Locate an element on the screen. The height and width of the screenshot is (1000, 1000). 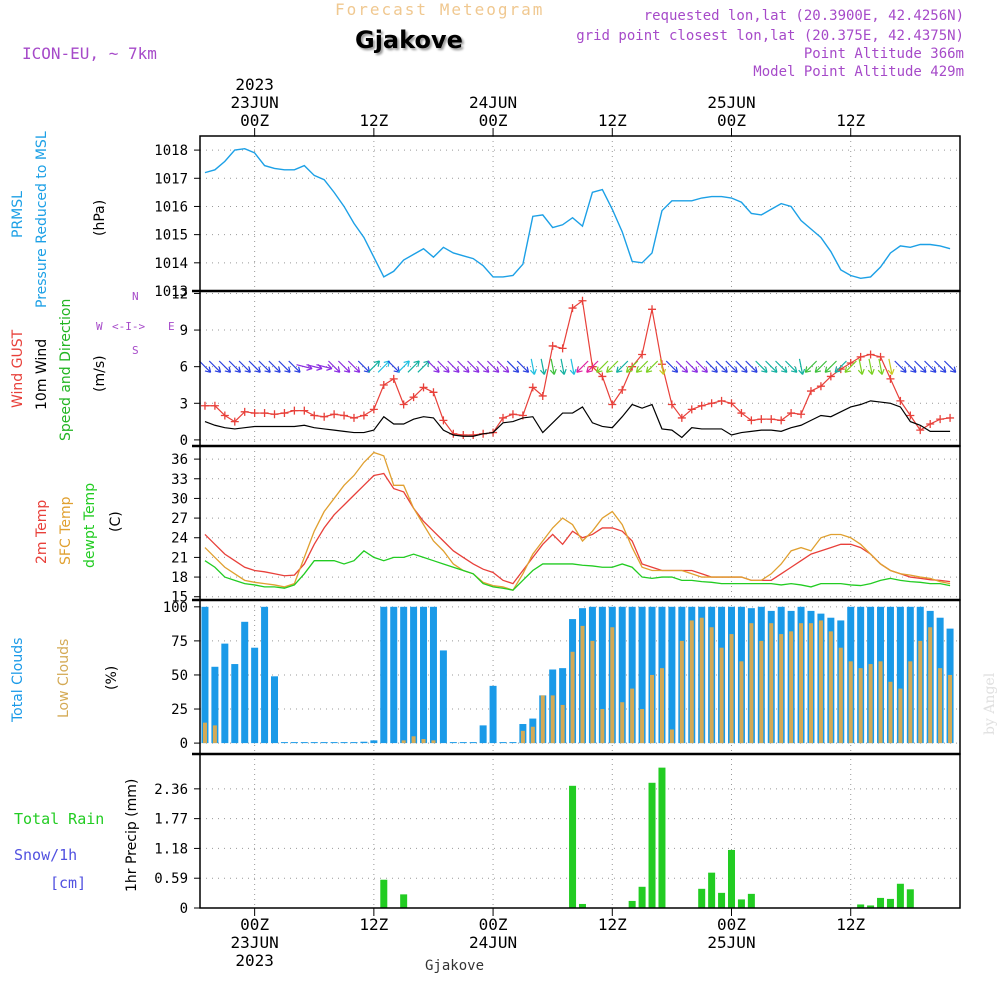
compass-rose: N W <-I-> E S is located at coordinates (137, 324).